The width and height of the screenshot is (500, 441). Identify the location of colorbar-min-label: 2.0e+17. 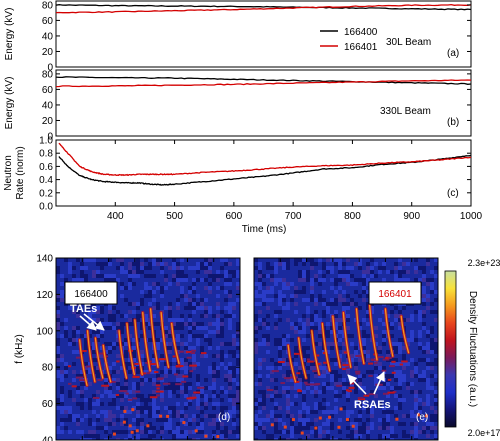
(484, 433).